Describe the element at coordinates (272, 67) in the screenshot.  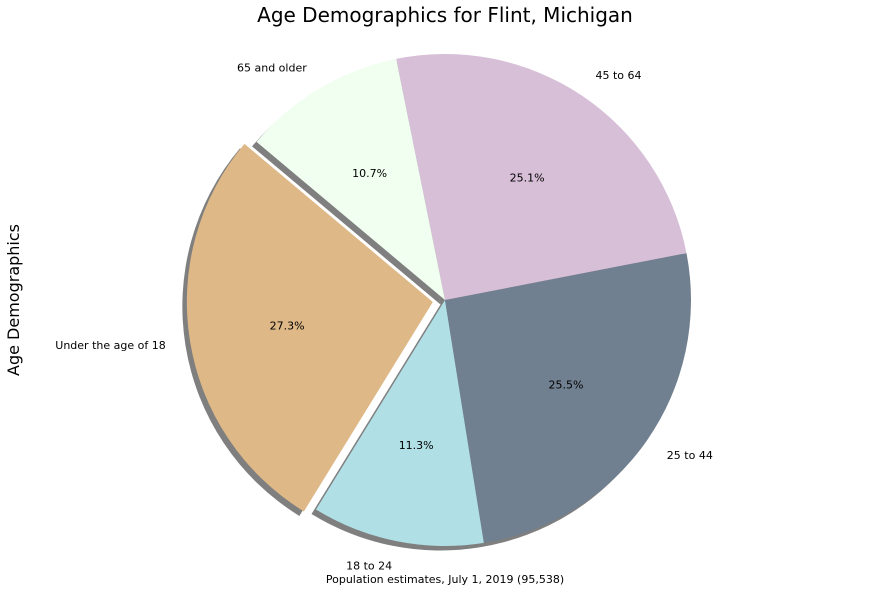
I see `slice-label-65-and-older: 65 and older` at that location.